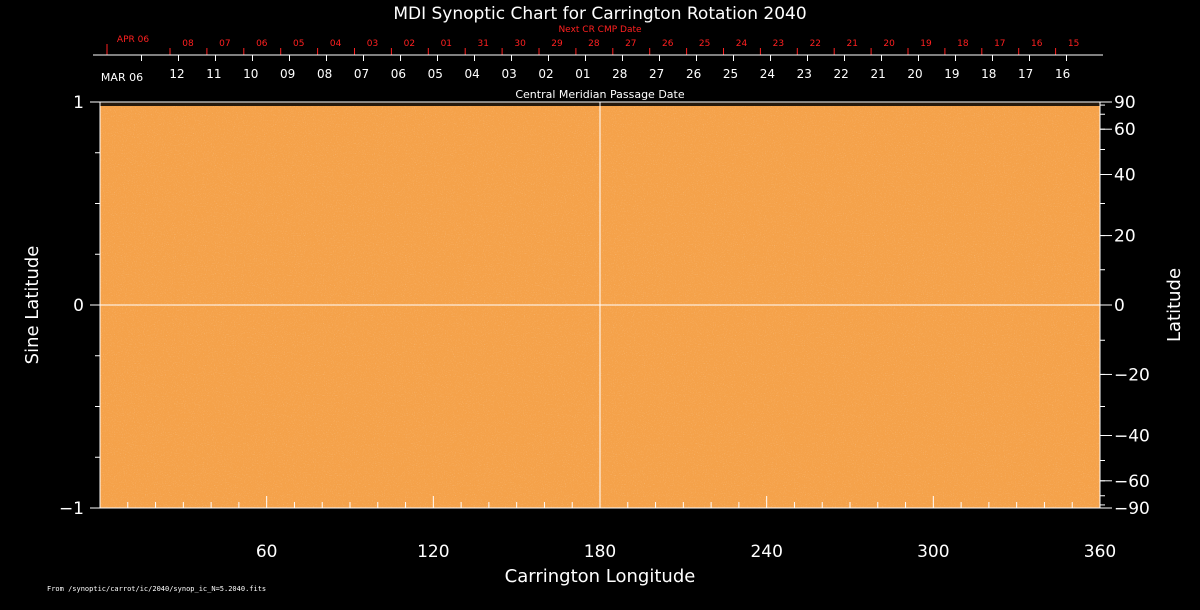  What do you see at coordinates (71, 509) in the screenshot?
I see `y-left-tick-label: −1` at bounding box center [71, 509].